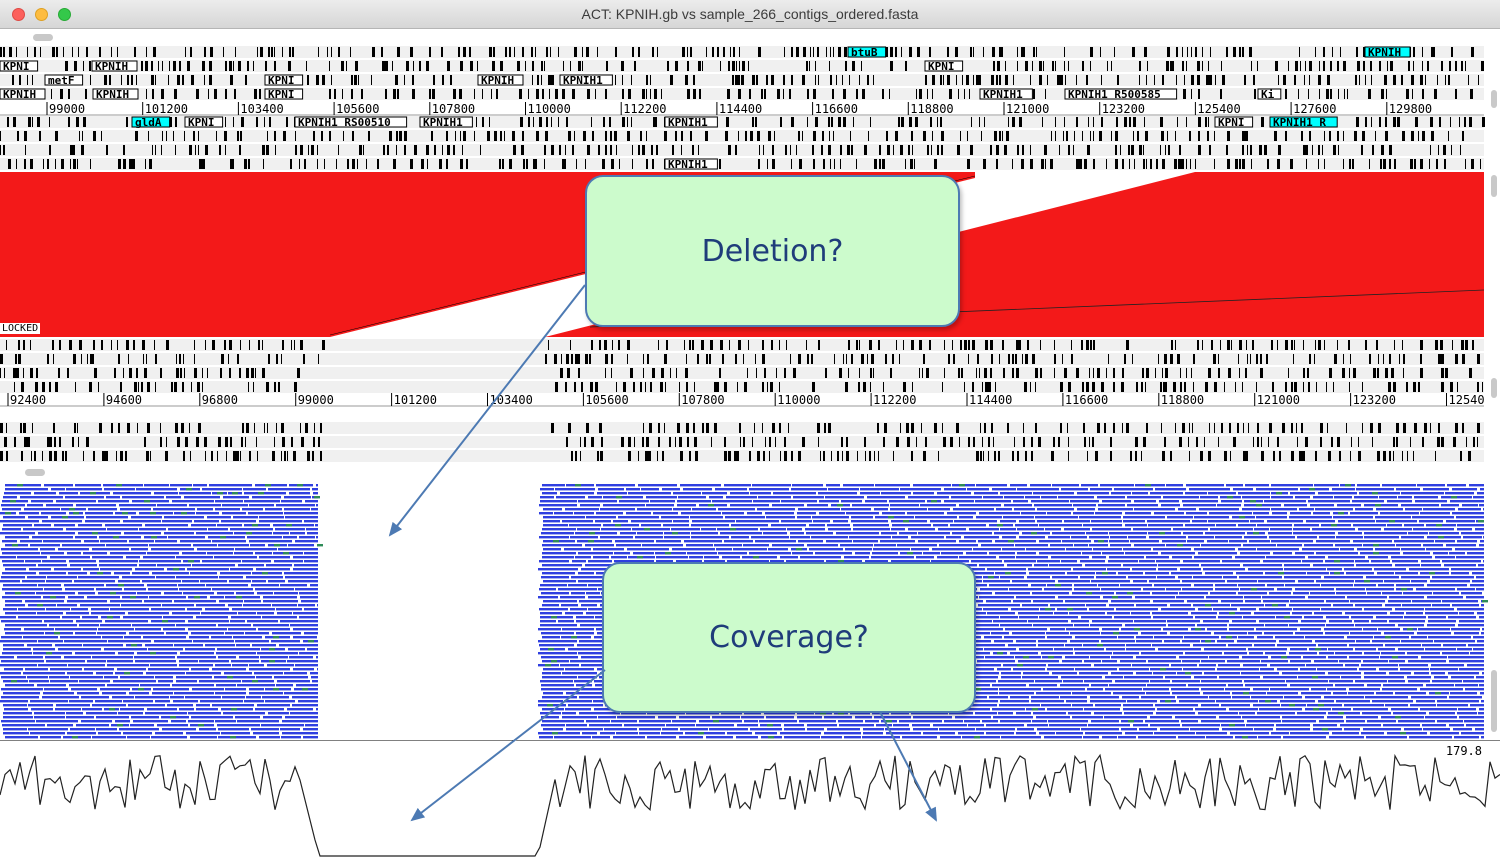  I want to click on lower-hscroll-thumb, so click(35, 472).